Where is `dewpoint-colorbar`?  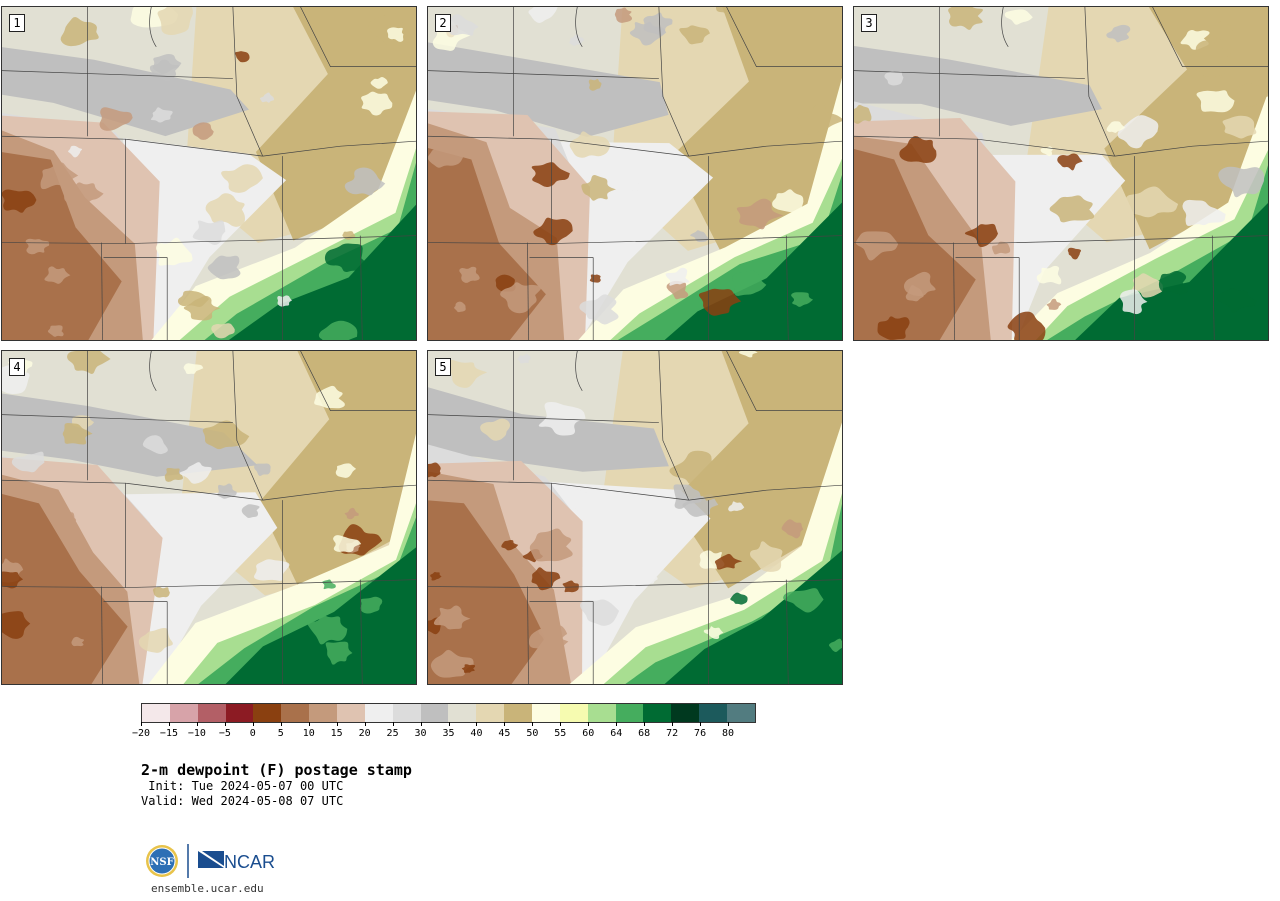
dewpoint-colorbar is located at coordinates (448, 713).